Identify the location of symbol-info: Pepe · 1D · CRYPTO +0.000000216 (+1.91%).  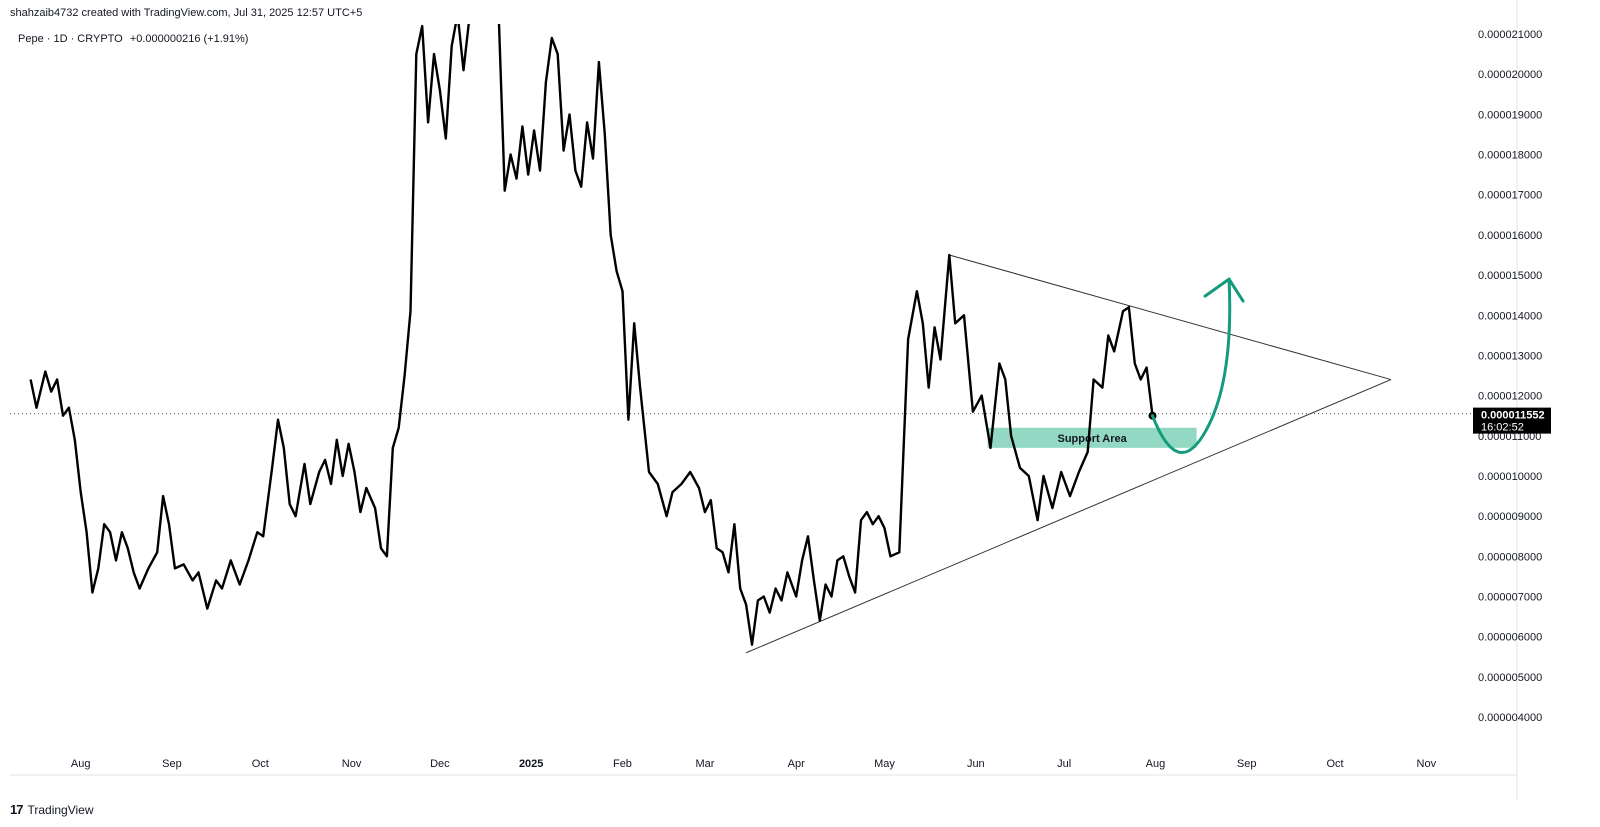
(133, 39).